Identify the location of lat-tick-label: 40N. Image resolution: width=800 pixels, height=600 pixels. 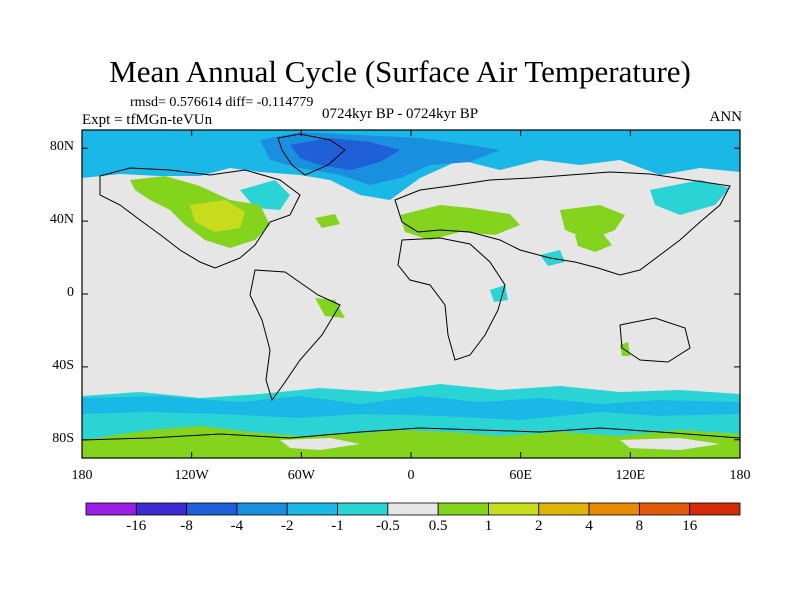
(61, 220).